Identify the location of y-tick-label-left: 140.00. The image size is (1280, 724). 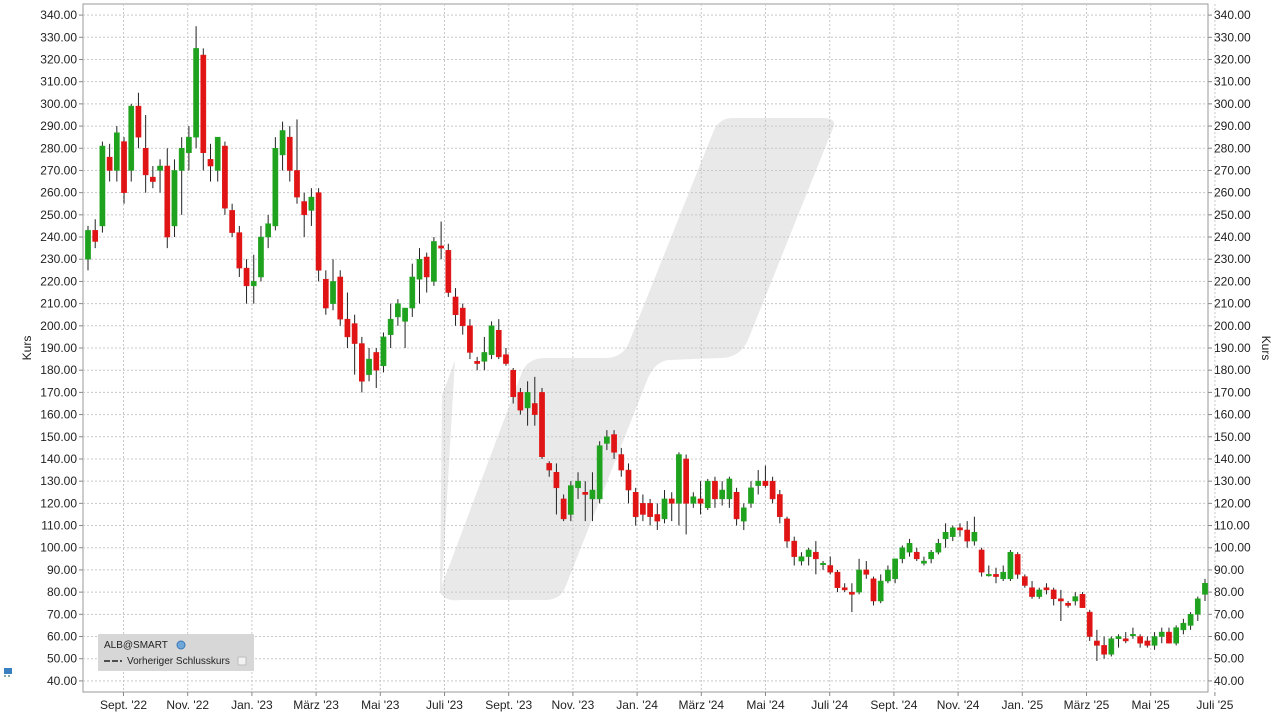
(58, 459).